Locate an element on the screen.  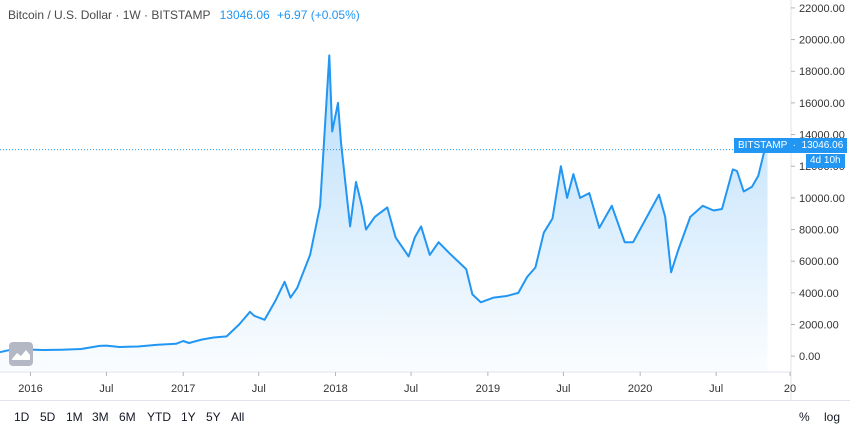
range-1d-button: 1D is located at coordinates (22, 417).